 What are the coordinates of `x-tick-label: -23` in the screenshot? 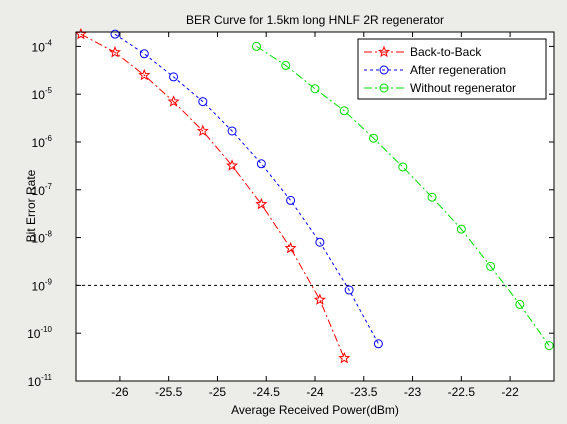 It's located at (413, 392).